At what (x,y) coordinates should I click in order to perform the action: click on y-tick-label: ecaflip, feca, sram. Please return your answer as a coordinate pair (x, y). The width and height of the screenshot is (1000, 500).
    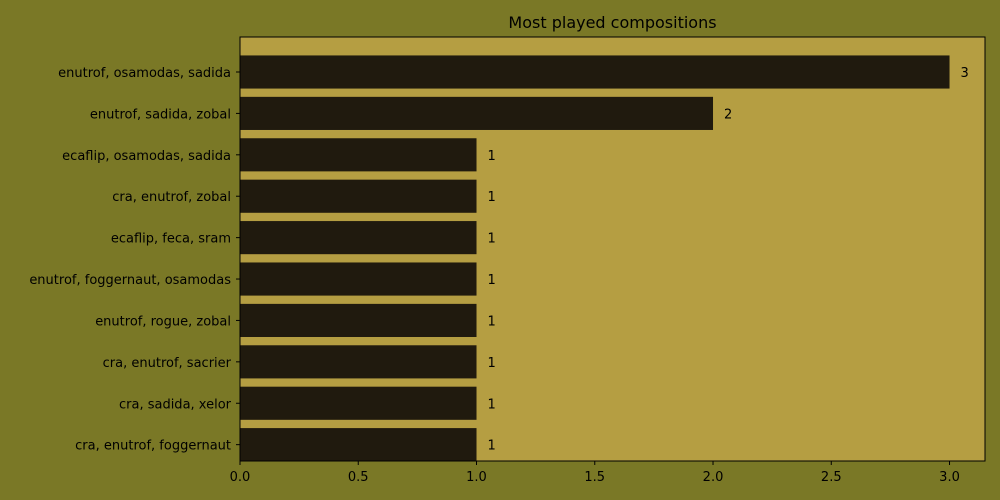
    Looking at the image, I should click on (171, 239).